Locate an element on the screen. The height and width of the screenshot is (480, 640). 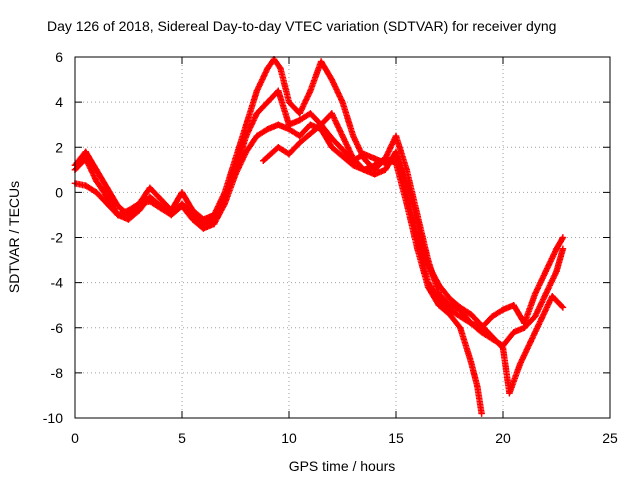
x-tick-label: 0 is located at coordinates (75, 438).